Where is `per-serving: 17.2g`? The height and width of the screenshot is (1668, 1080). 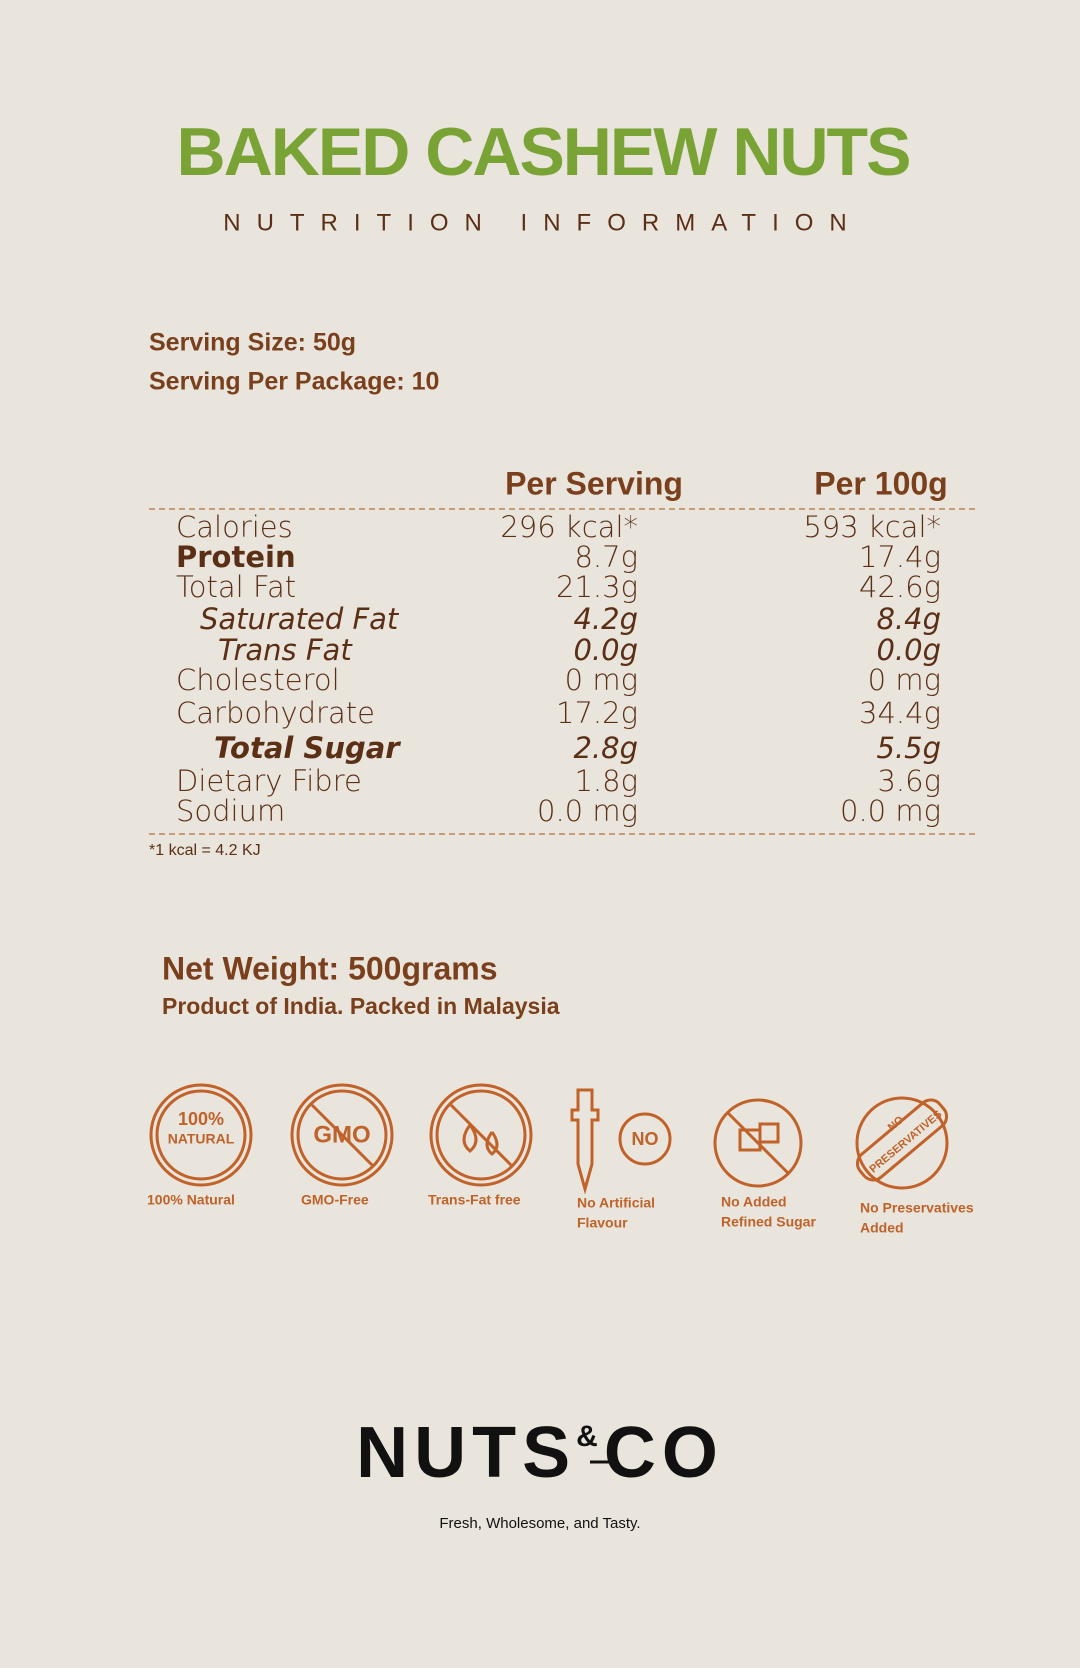 per-serving: 17.2g is located at coordinates (597, 713).